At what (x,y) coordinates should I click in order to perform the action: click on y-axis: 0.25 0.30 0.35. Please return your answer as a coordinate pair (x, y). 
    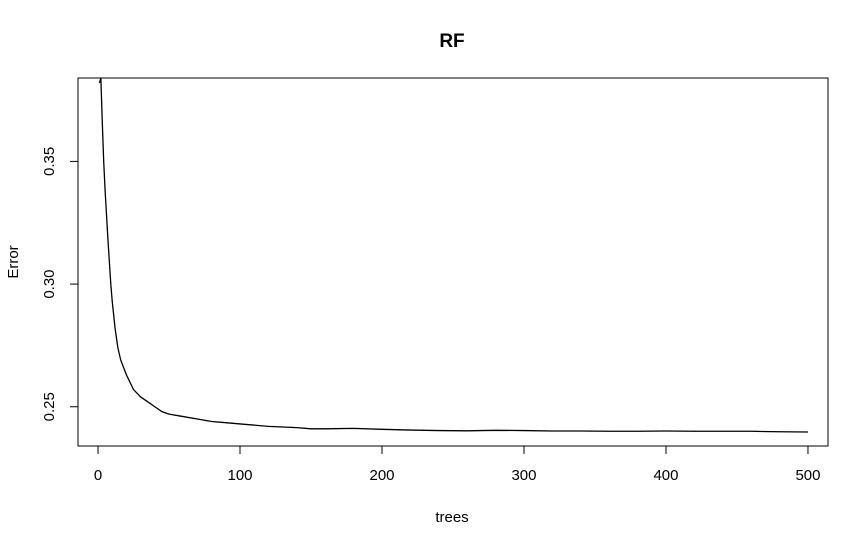
    Looking at the image, I should click on (60, 284).